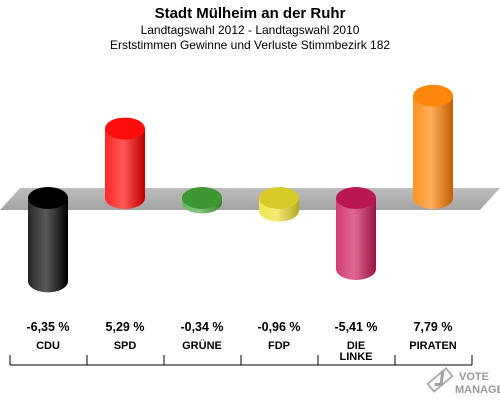 This screenshot has height=400, width=500. I want to click on value-label-4: -0,96 %, so click(278, 327).